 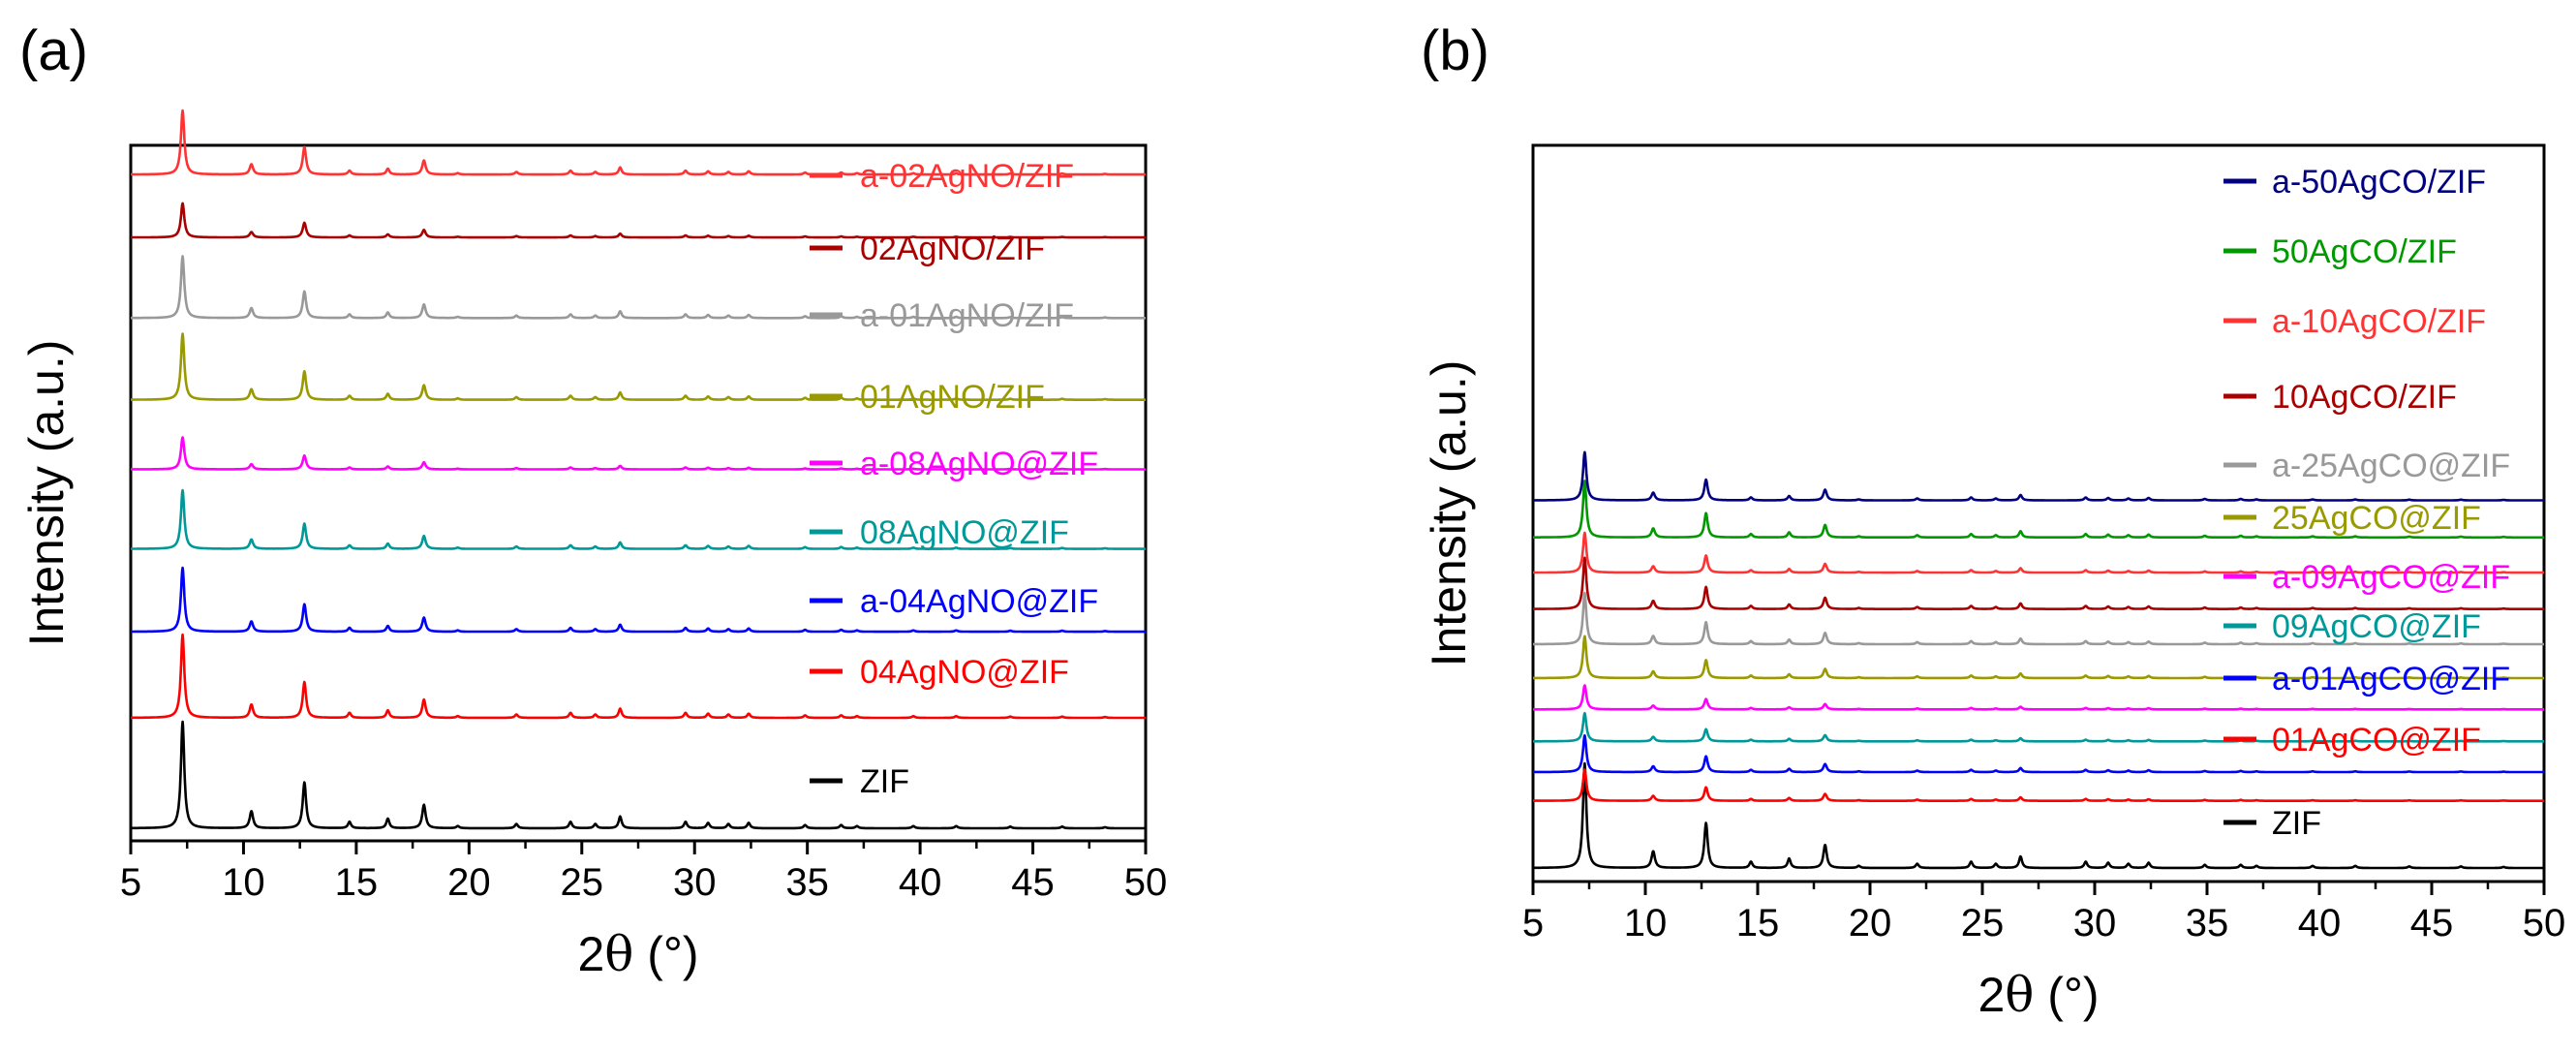 What do you see at coordinates (638, 366) in the screenshot?
I see `series-line-01agno-zif` at bounding box center [638, 366].